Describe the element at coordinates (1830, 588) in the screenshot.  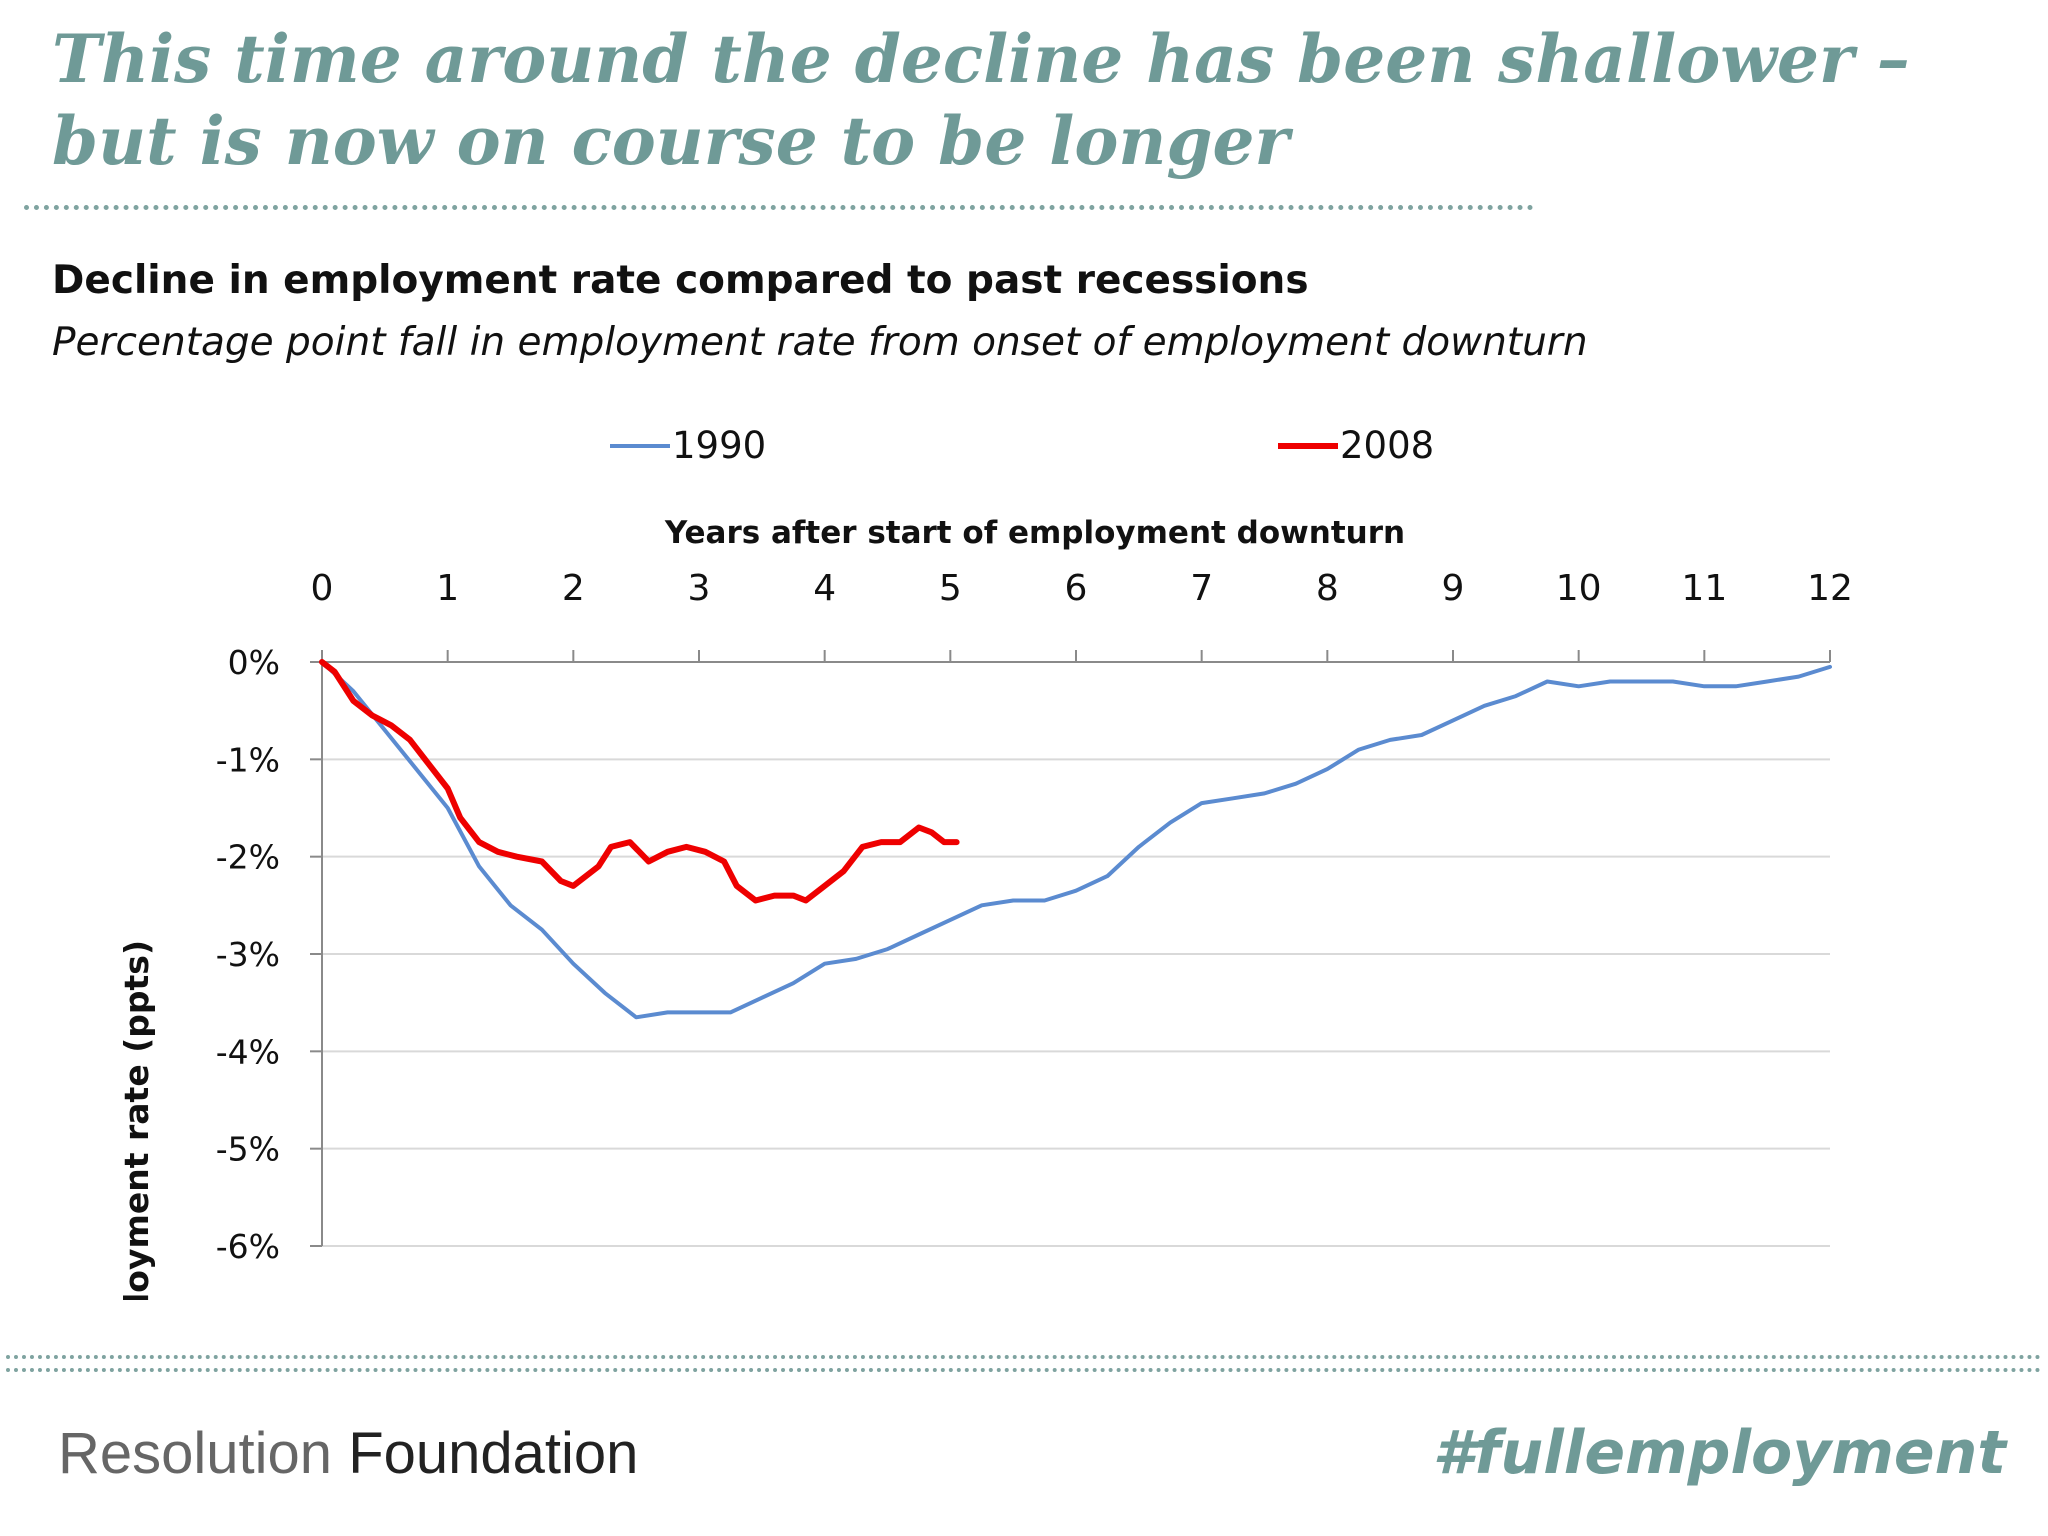
I see `x-tick-label: 12` at that location.